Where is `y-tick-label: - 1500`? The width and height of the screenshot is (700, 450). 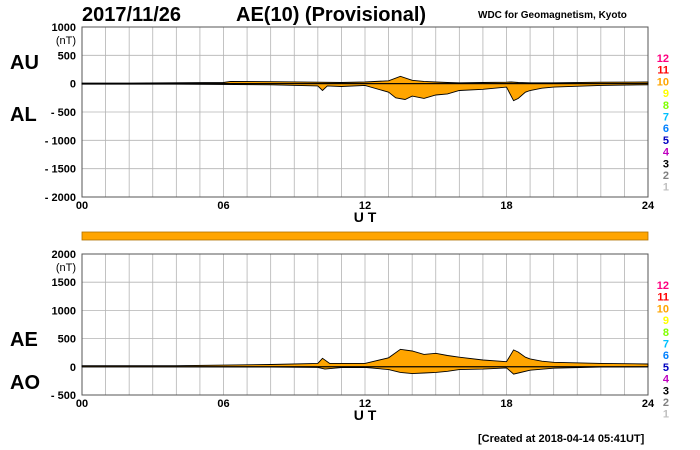
y-tick-label: - 1500 is located at coordinates (60, 170).